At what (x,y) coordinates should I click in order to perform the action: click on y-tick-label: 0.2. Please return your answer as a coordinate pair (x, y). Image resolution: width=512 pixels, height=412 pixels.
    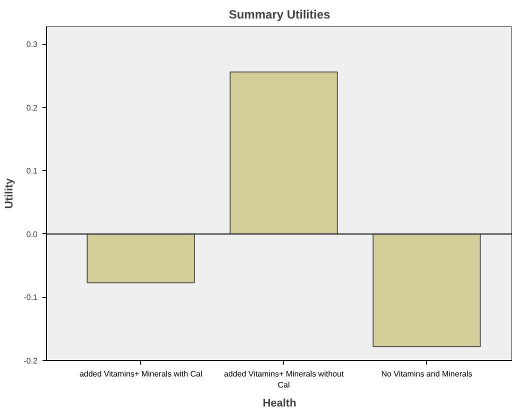
    Looking at the image, I should click on (32, 107).